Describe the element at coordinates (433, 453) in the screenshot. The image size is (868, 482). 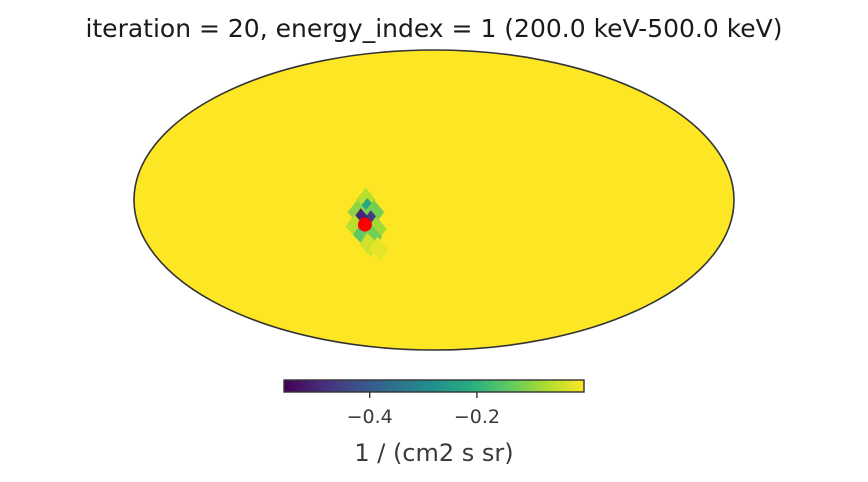
I see `colorbar-label: 1 / (cm2 s sr)` at that location.